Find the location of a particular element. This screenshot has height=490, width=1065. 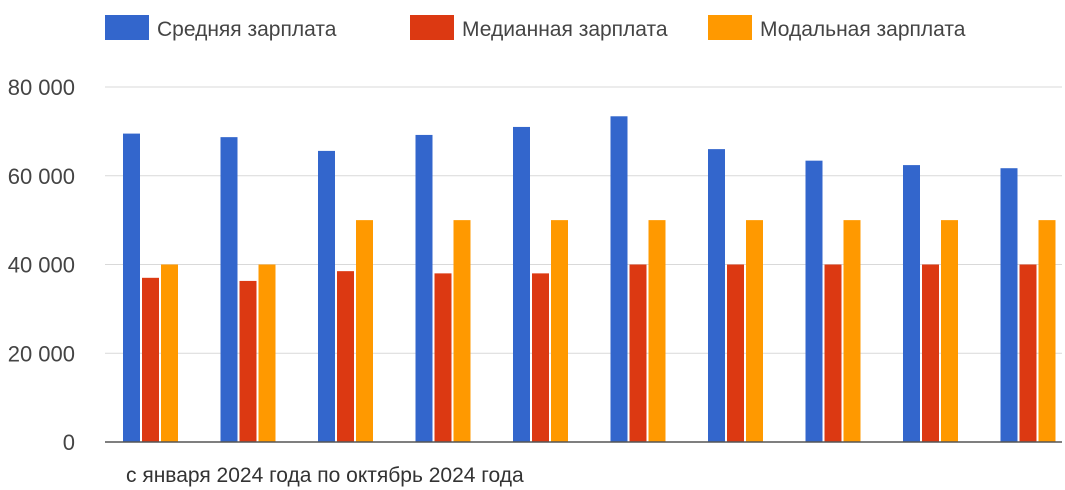

y-tick-label: 60 000 is located at coordinates (41, 176).